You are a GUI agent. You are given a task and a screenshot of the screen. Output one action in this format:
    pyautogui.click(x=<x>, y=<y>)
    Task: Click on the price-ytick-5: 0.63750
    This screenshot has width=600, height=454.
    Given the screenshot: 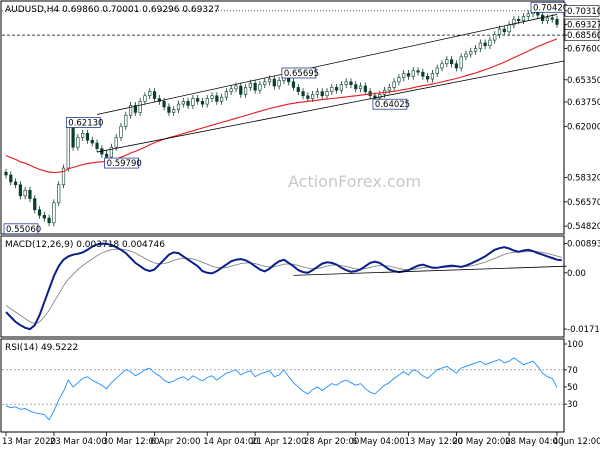 What is the action you would take?
    pyautogui.click(x=583, y=103)
    